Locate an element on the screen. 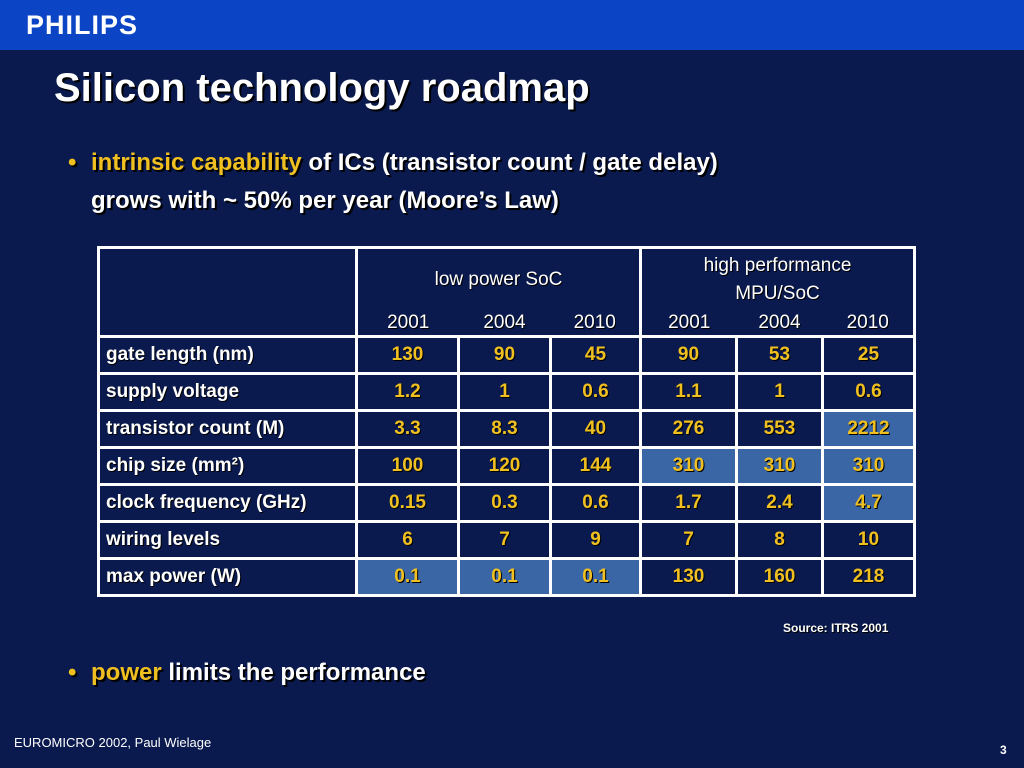 The height and width of the screenshot is (768, 1024). table-row: supply voltage 1.2 1 0.6 1.1 1 0.6 is located at coordinates (506, 392).